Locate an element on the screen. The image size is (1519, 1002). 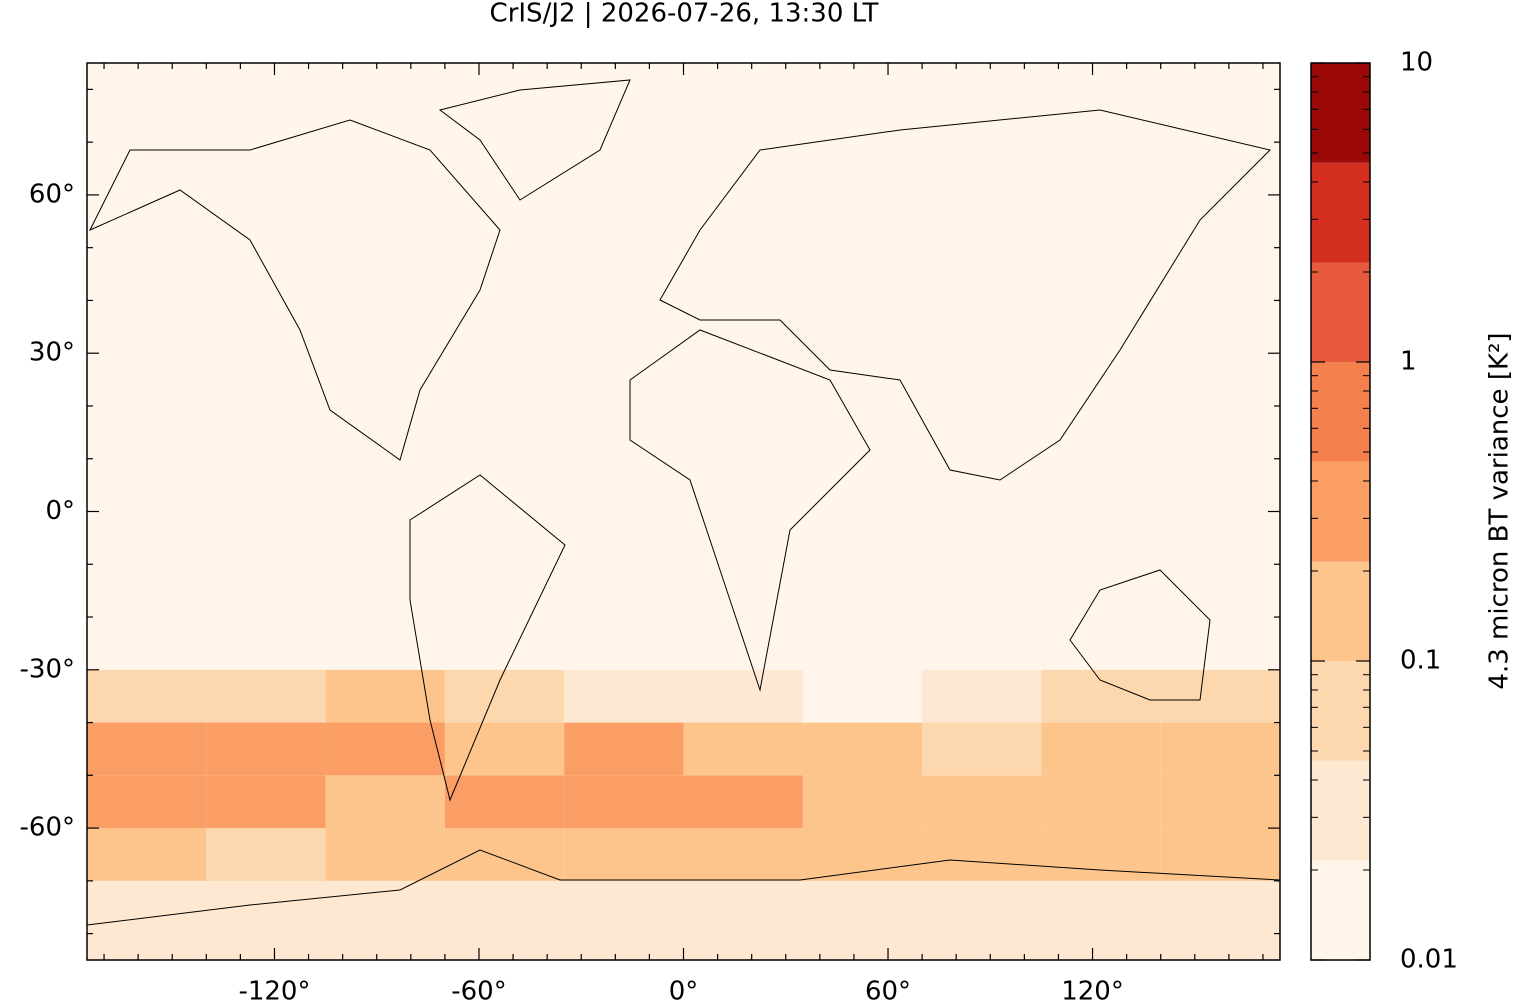
north-america is located at coordinates (294, 290).